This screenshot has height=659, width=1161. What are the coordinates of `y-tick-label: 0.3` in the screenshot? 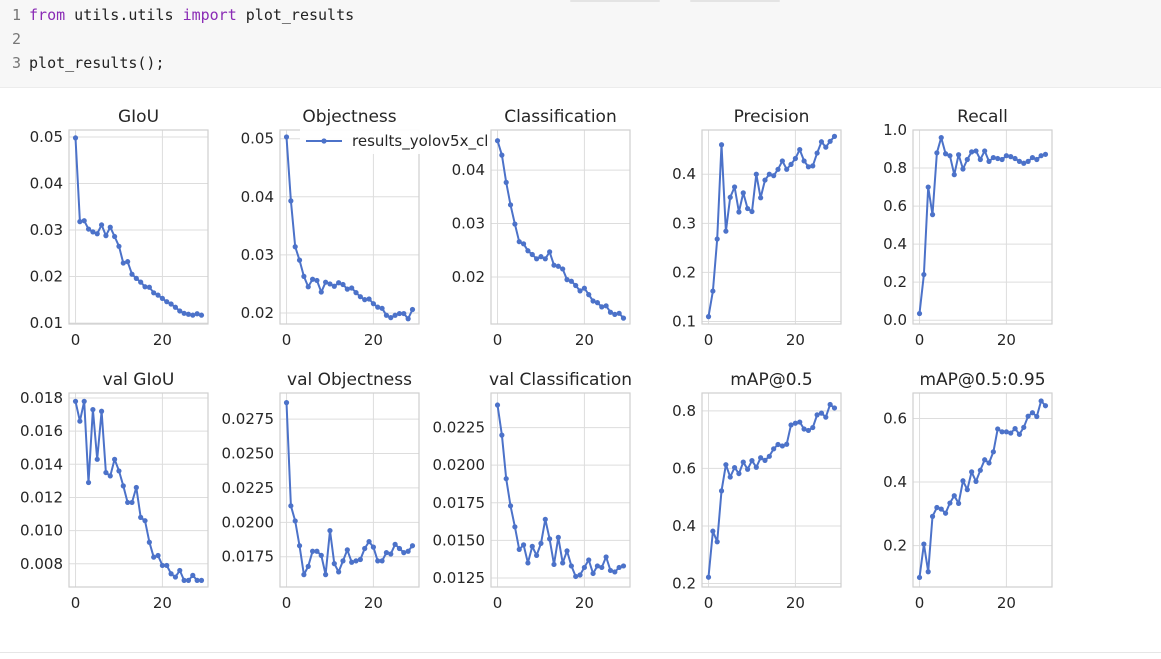 It's located at (684, 223).